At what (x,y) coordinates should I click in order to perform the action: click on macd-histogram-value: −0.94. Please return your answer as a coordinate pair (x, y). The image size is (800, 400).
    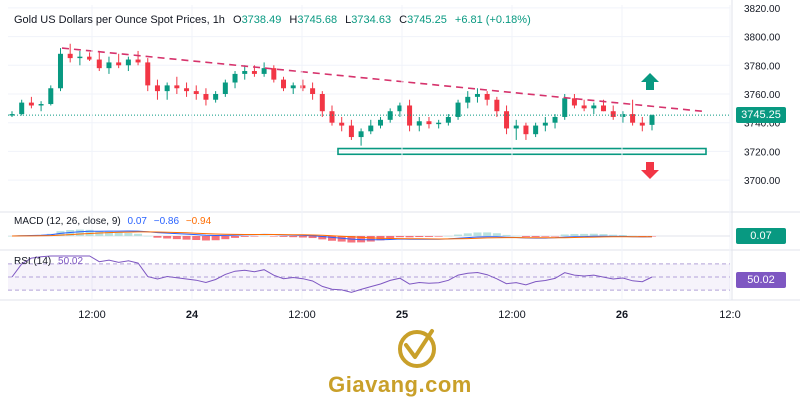
    Looking at the image, I should click on (198, 221).